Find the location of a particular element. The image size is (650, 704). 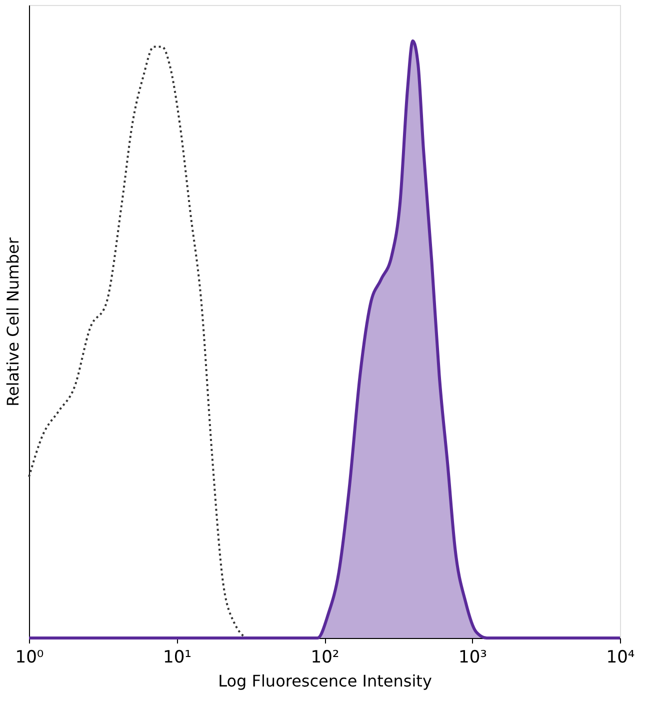

x-tick-label: 10¹ is located at coordinates (177, 658).